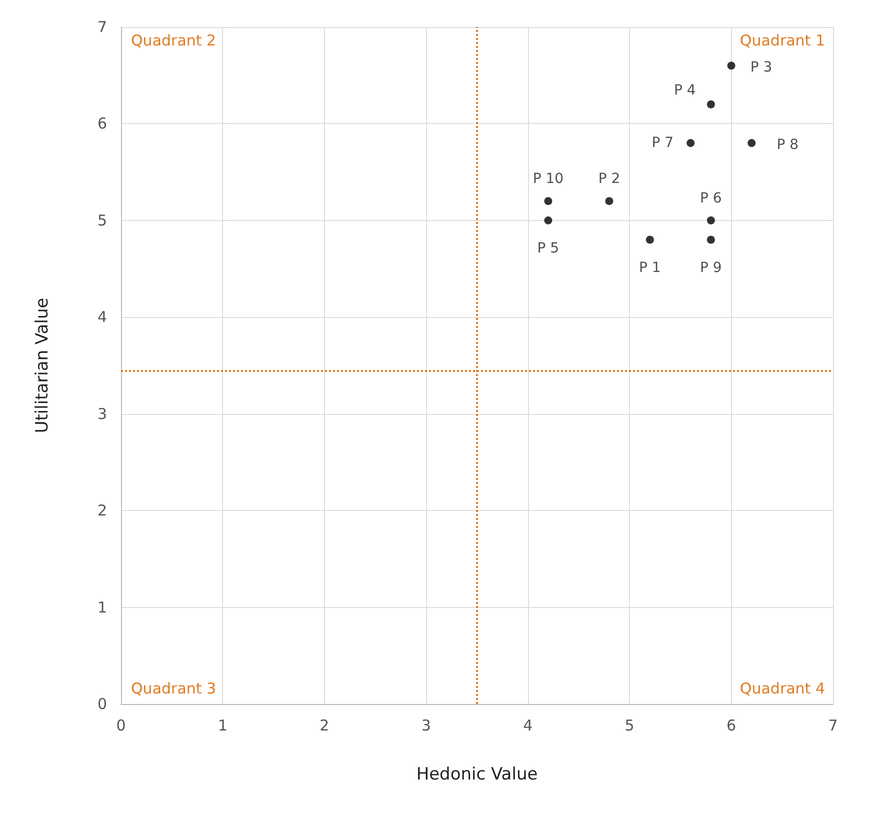 The width and height of the screenshot is (881, 816). I want to click on y-tick-label: 5, so click(102, 220).